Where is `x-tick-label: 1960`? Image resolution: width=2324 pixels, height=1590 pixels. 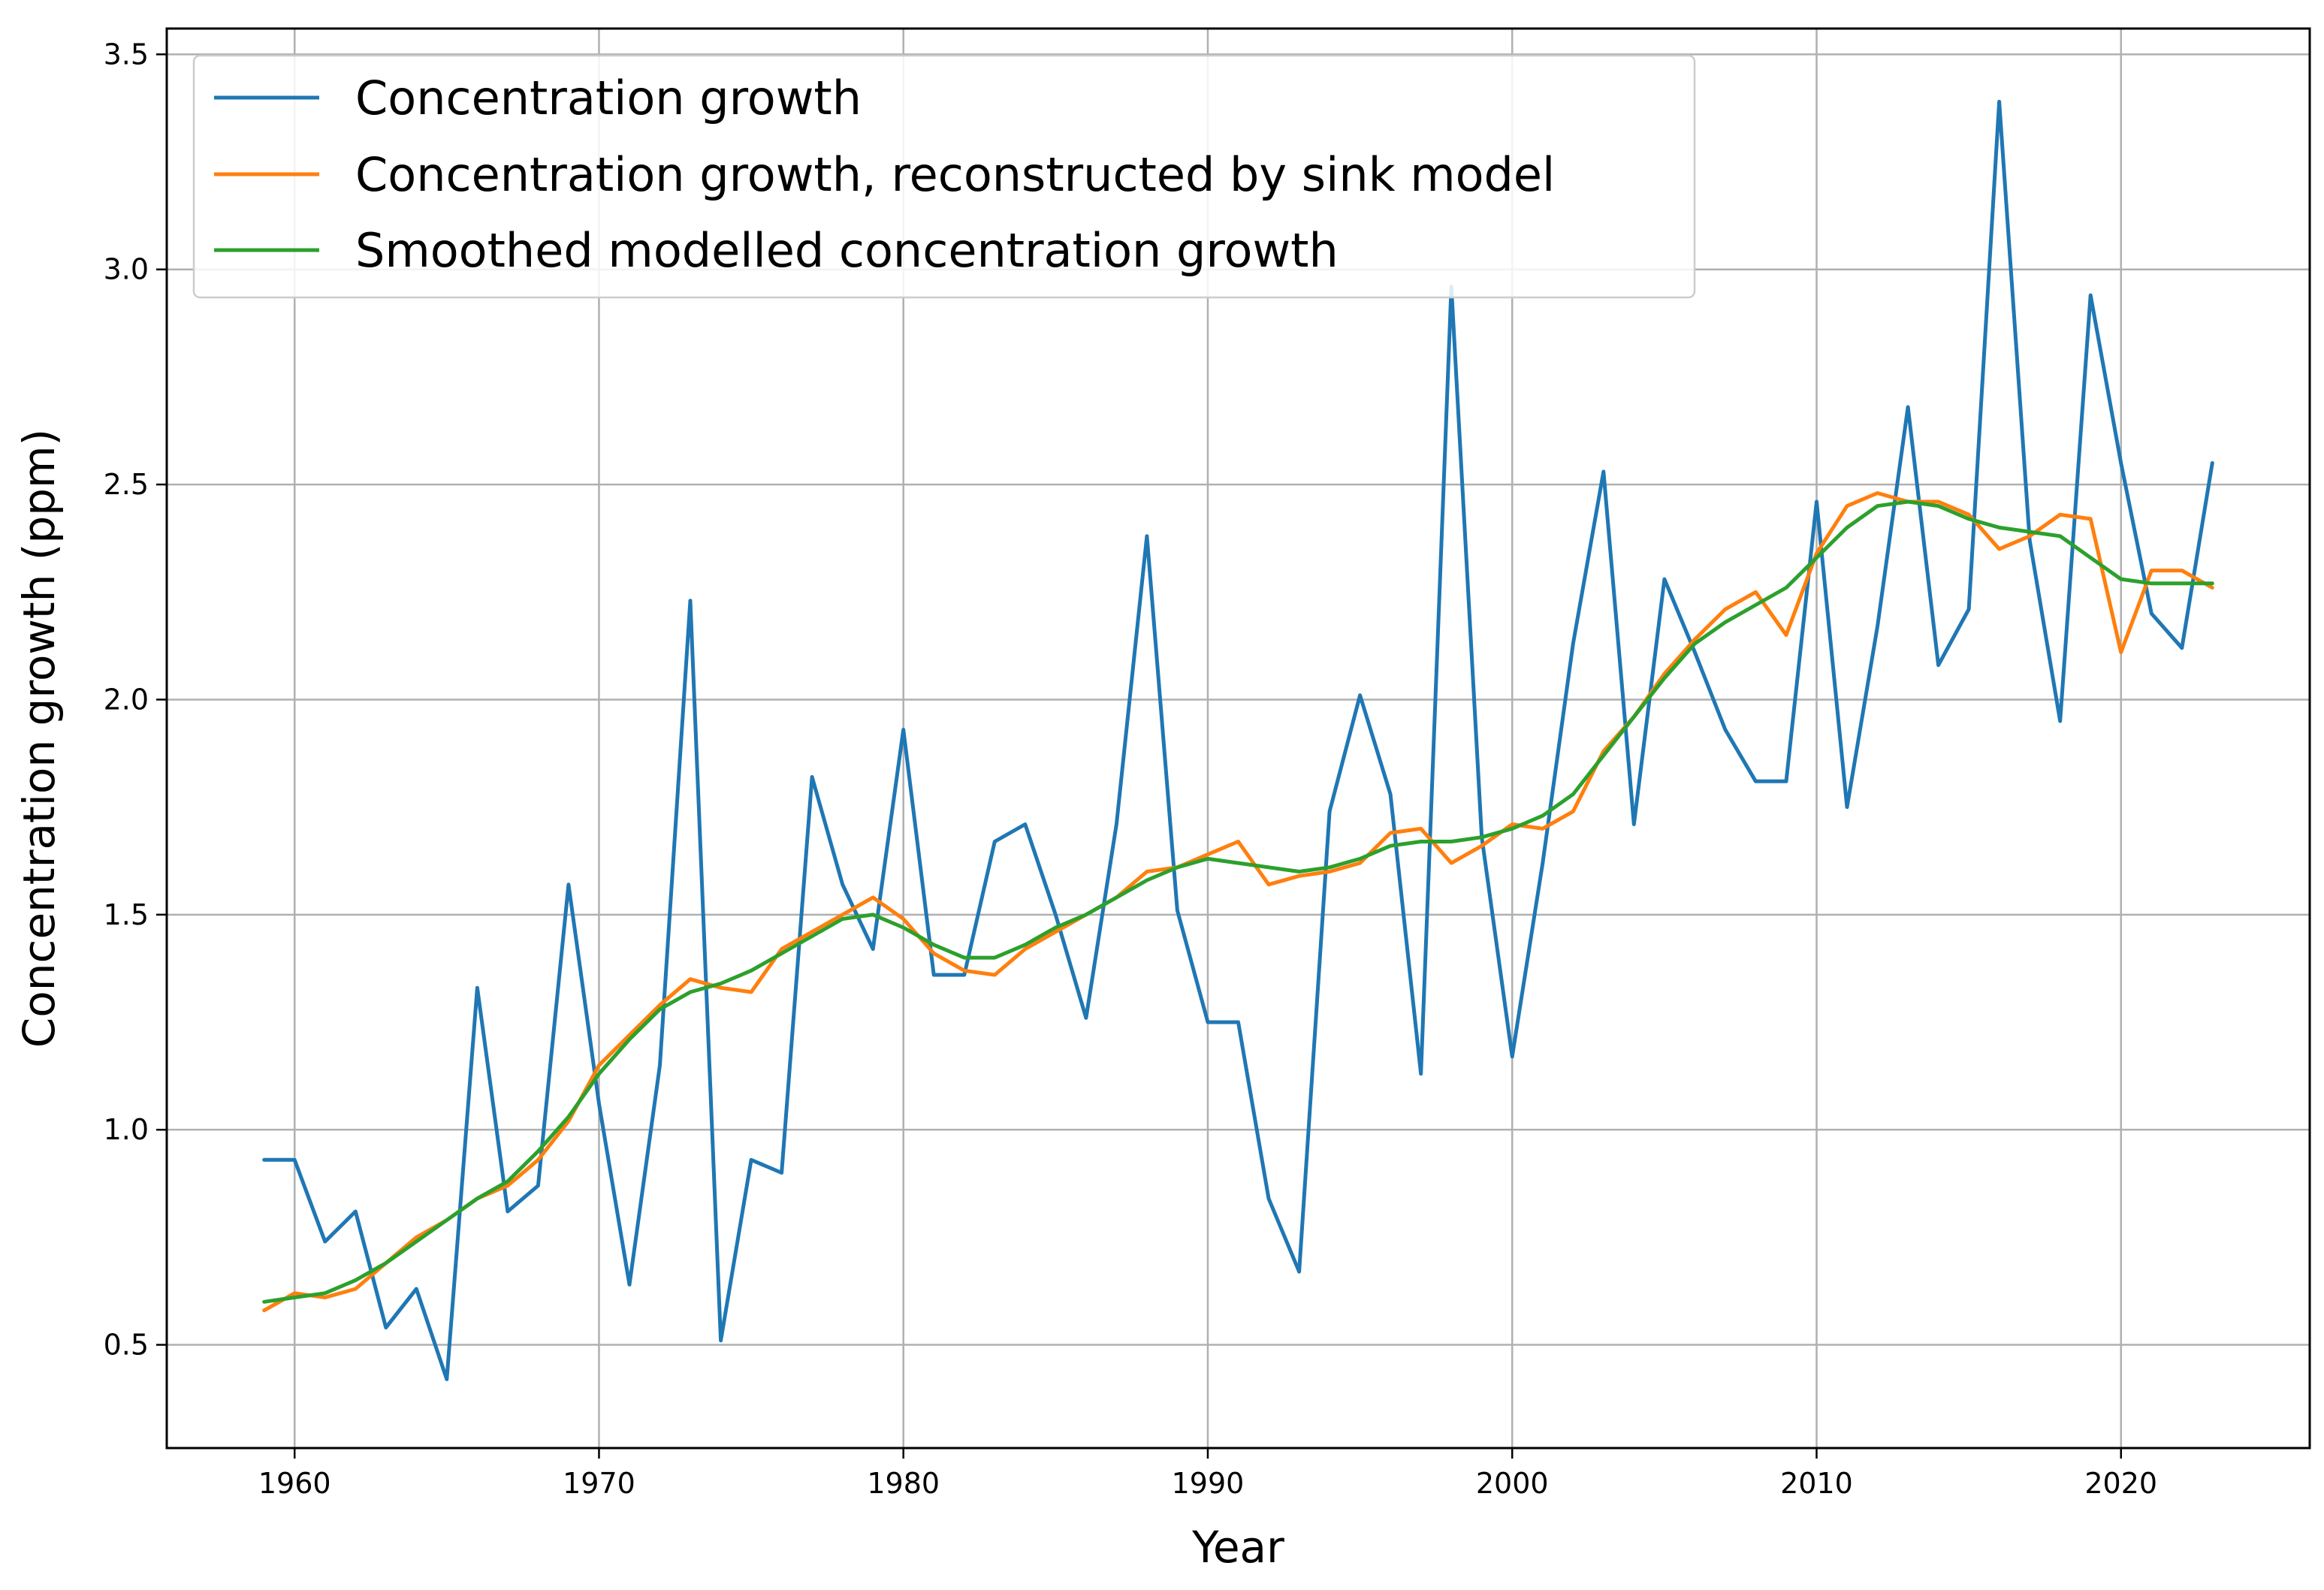
x-tick-label: 1960 is located at coordinates (294, 1483).